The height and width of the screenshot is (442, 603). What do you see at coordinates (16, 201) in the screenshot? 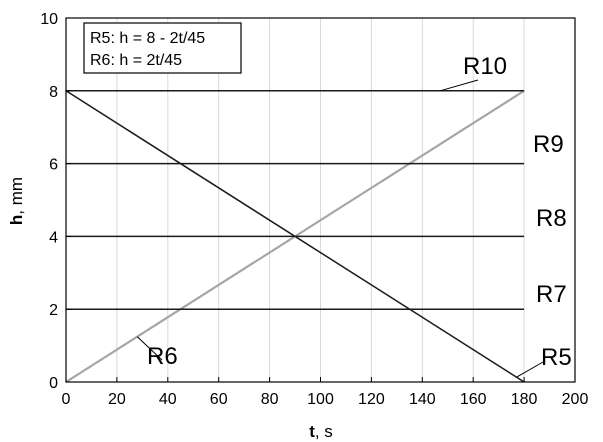
I see `y-axis-title: h, mm` at bounding box center [16, 201].